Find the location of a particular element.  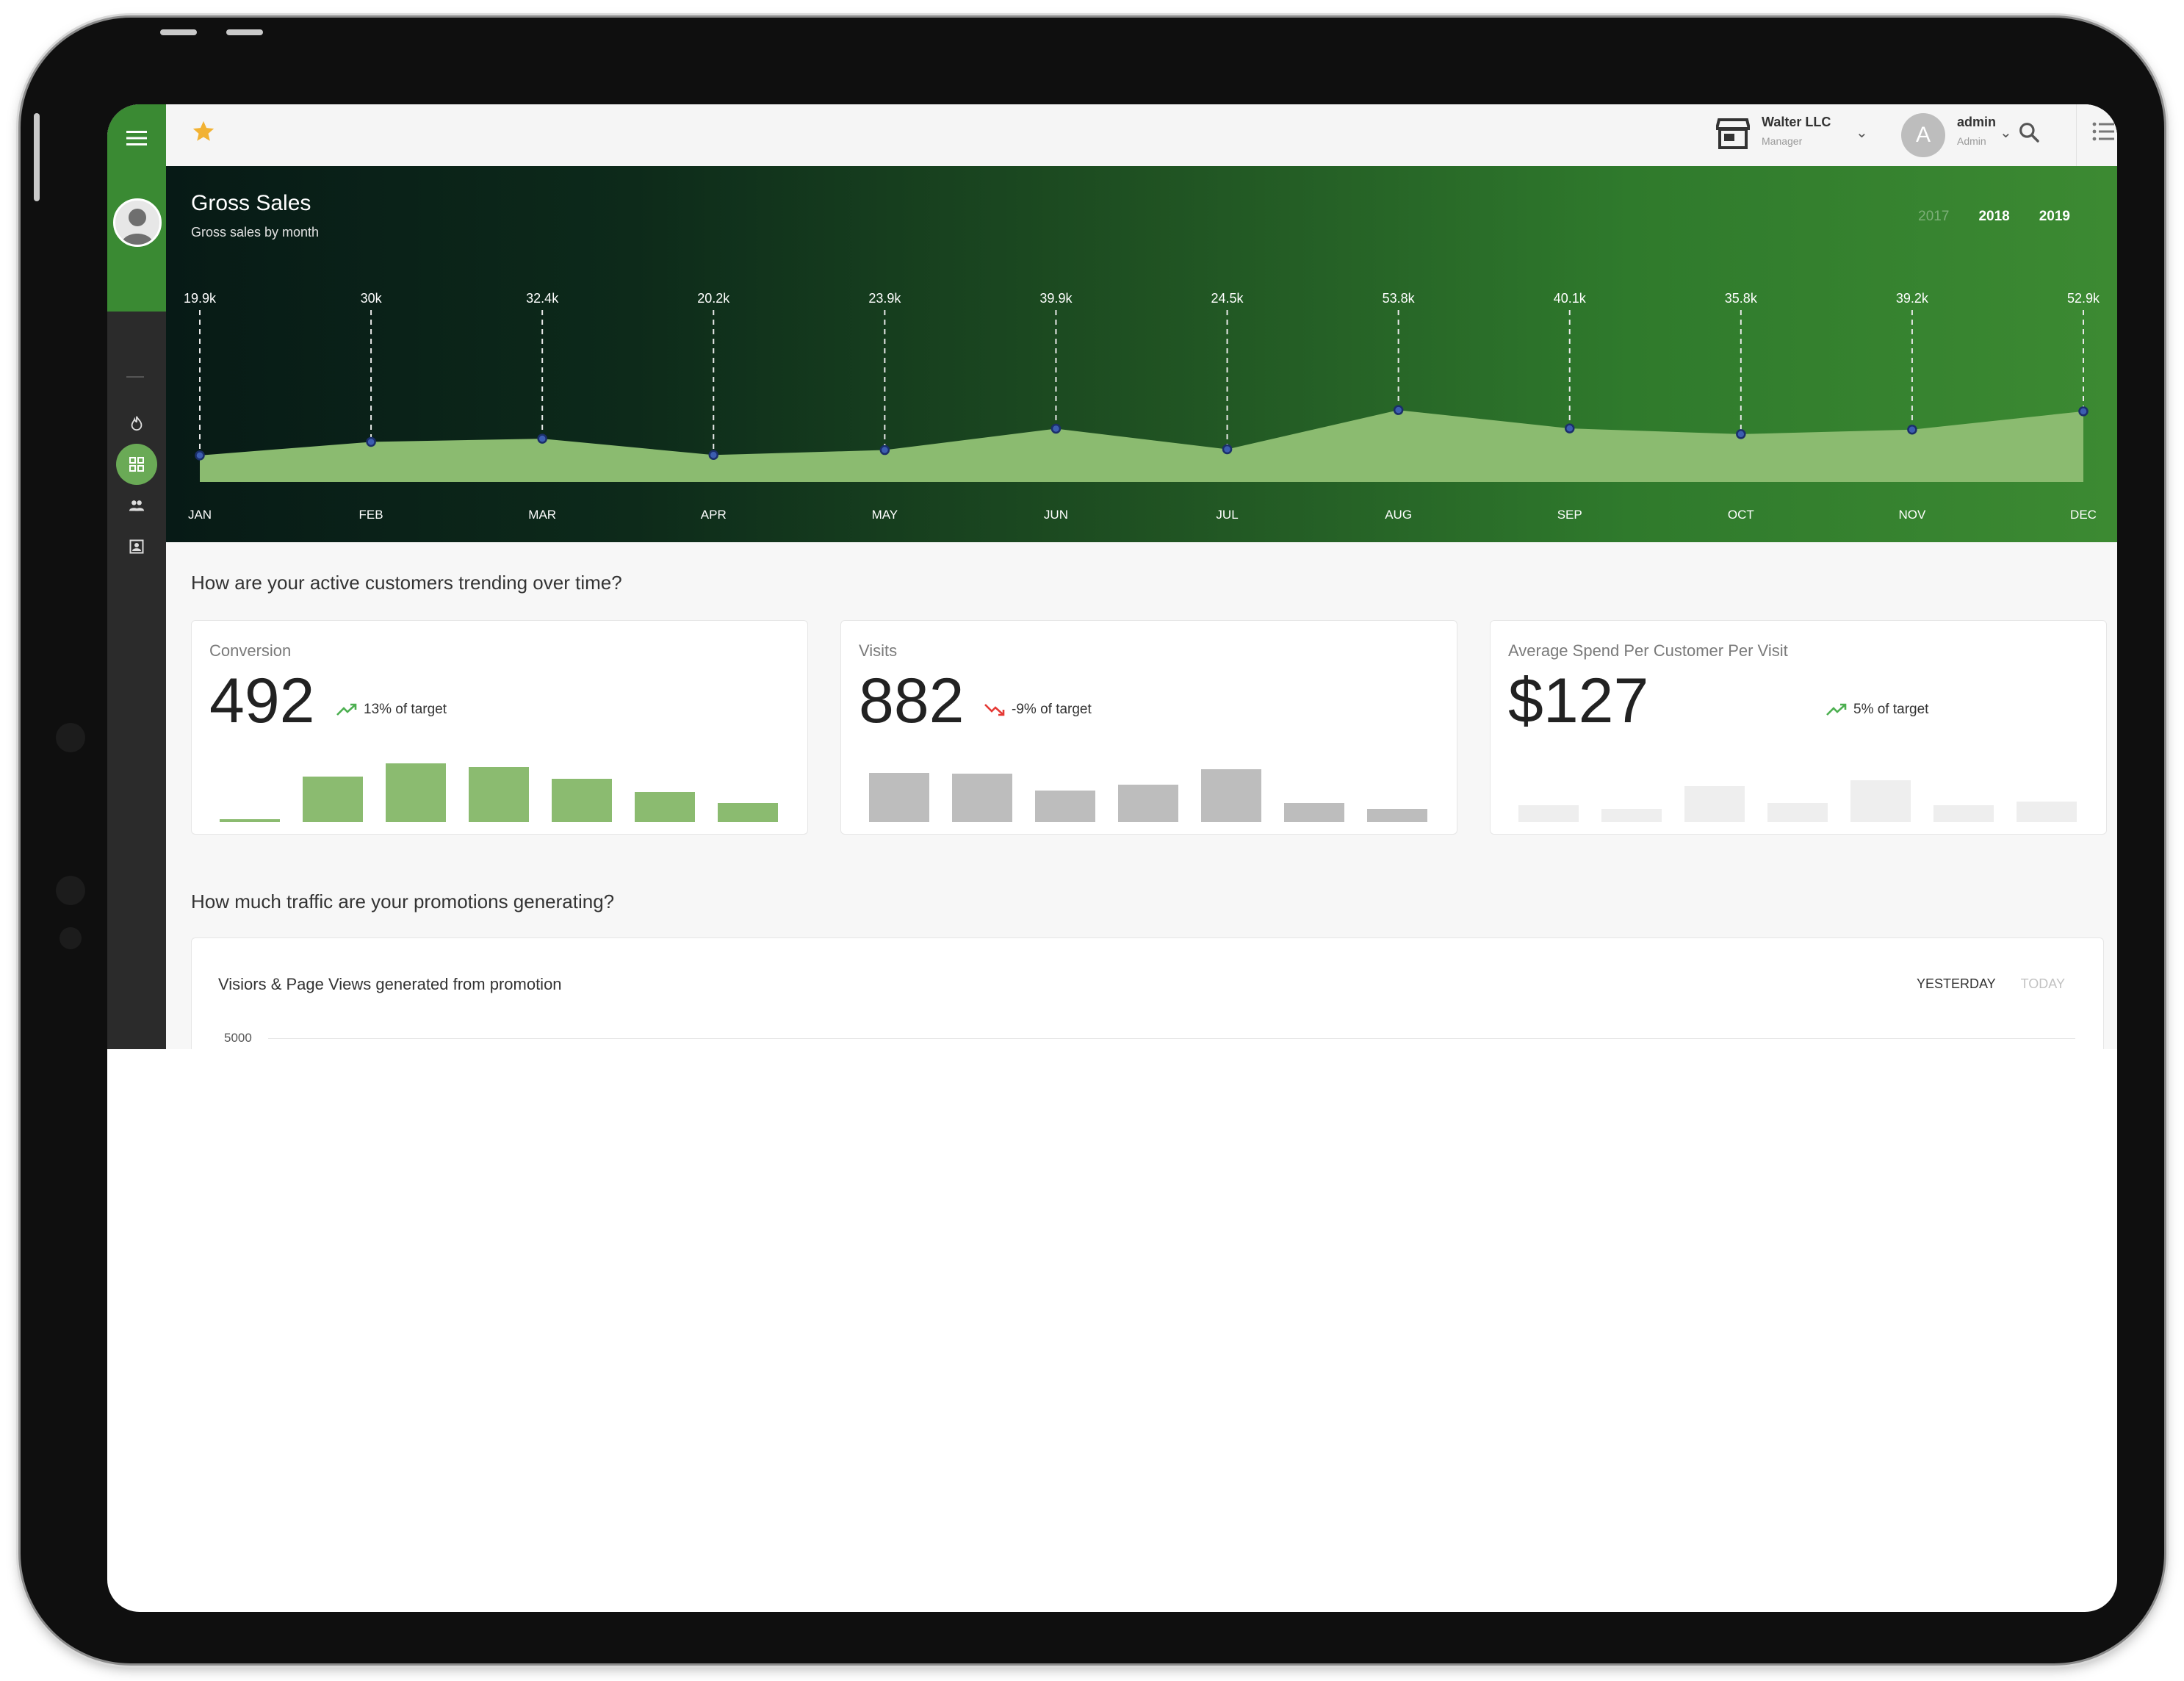

avatar is located at coordinates (137, 222).